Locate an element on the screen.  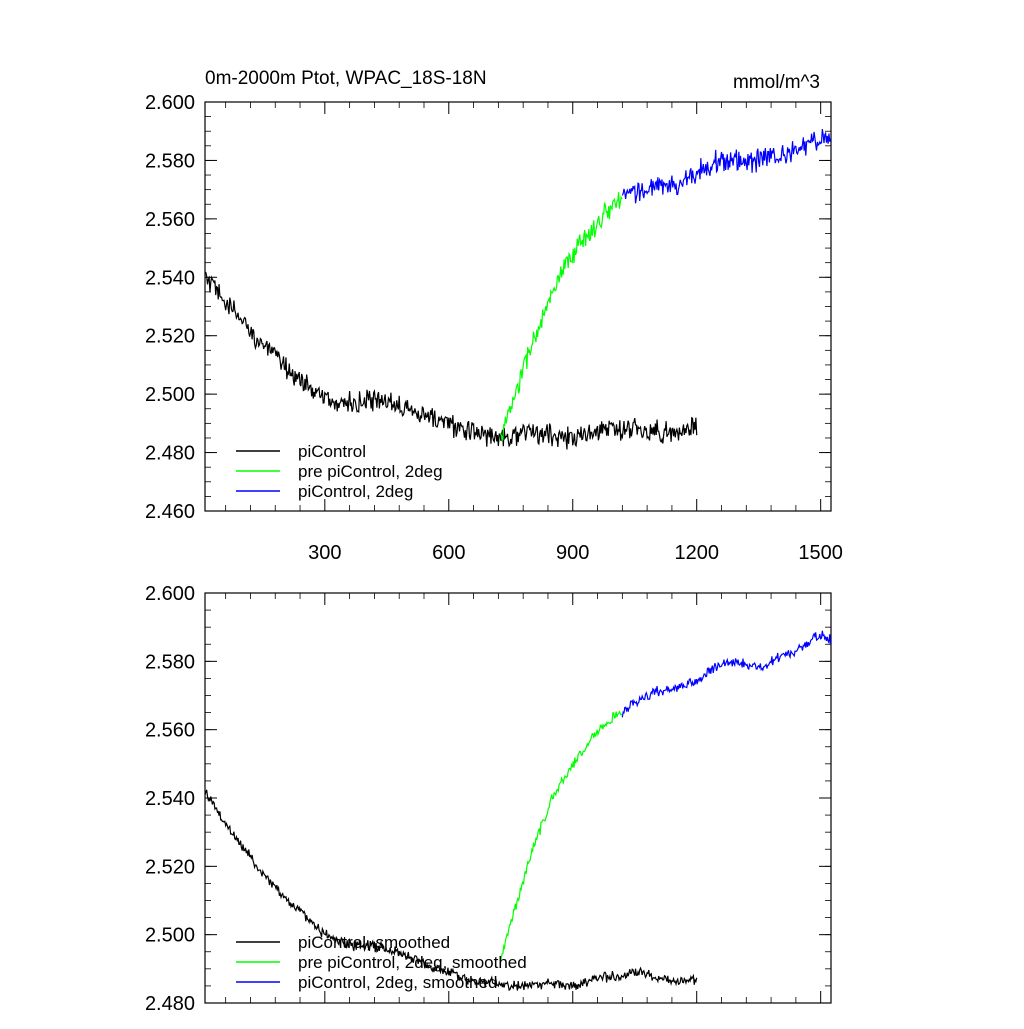
chart-title: 0m-2000m Ptot, WPAC_18S-18N is located at coordinates (346, 78).